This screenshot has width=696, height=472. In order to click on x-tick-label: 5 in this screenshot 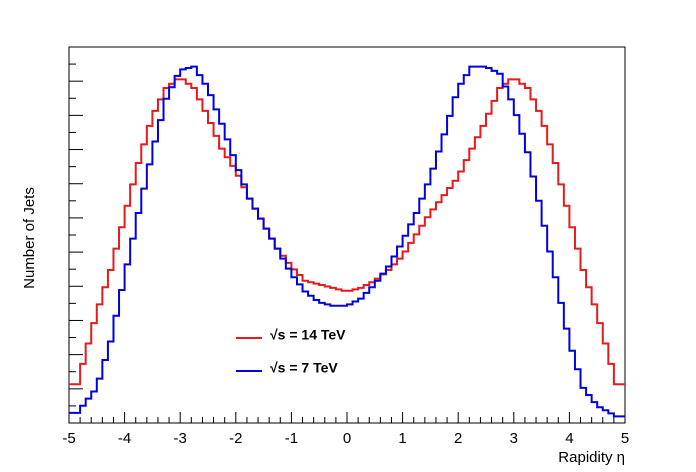, I will do `click(625, 438)`.